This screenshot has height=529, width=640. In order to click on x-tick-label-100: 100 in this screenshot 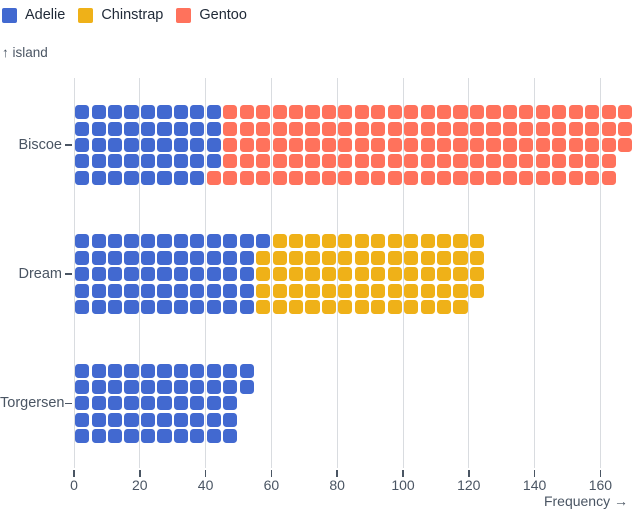, I will do `click(403, 485)`.